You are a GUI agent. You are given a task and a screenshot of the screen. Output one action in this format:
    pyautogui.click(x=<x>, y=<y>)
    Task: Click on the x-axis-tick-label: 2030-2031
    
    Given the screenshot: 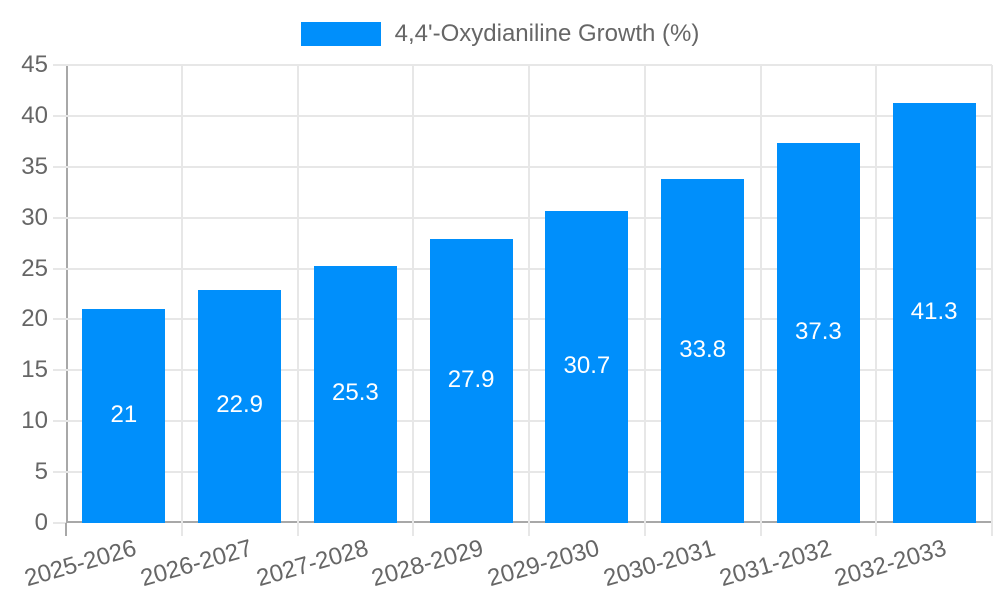 What is the action you would take?
    pyautogui.click(x=659, y=563)
    